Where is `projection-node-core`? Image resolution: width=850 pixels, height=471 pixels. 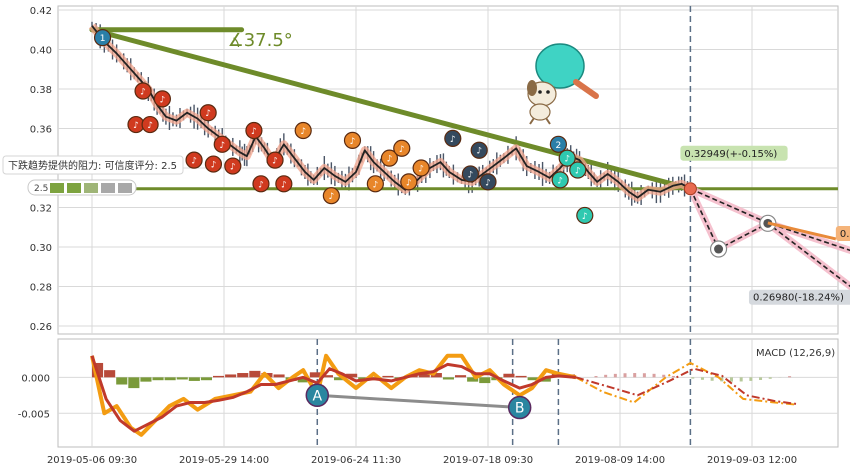
projection-node-core is located at coordinates (719, 249).